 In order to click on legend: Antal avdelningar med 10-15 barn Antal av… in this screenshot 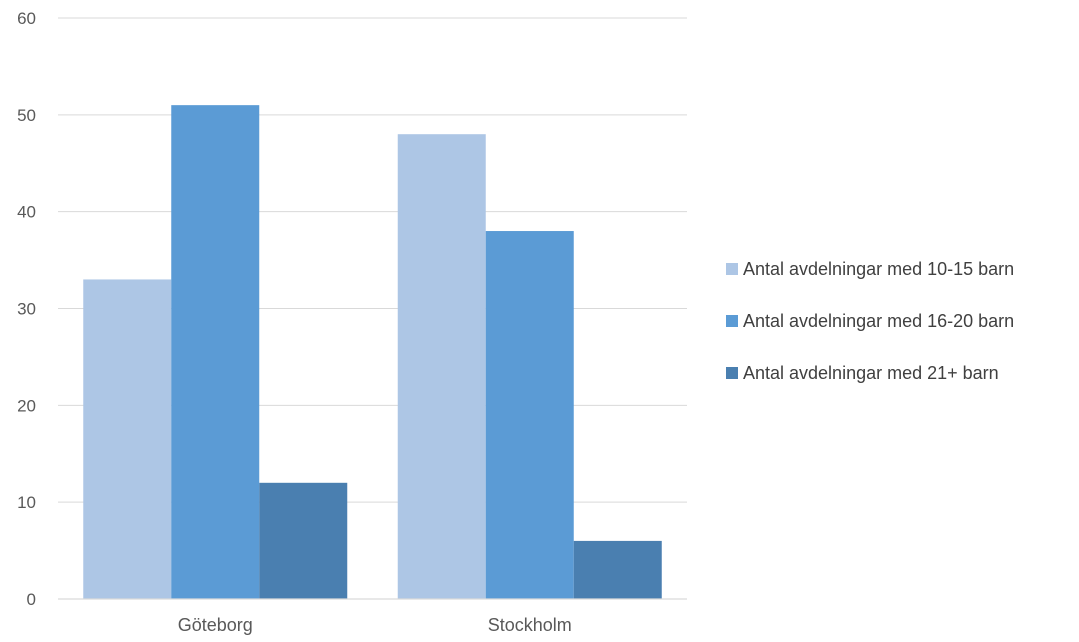, I will do `click(870, 321)`.